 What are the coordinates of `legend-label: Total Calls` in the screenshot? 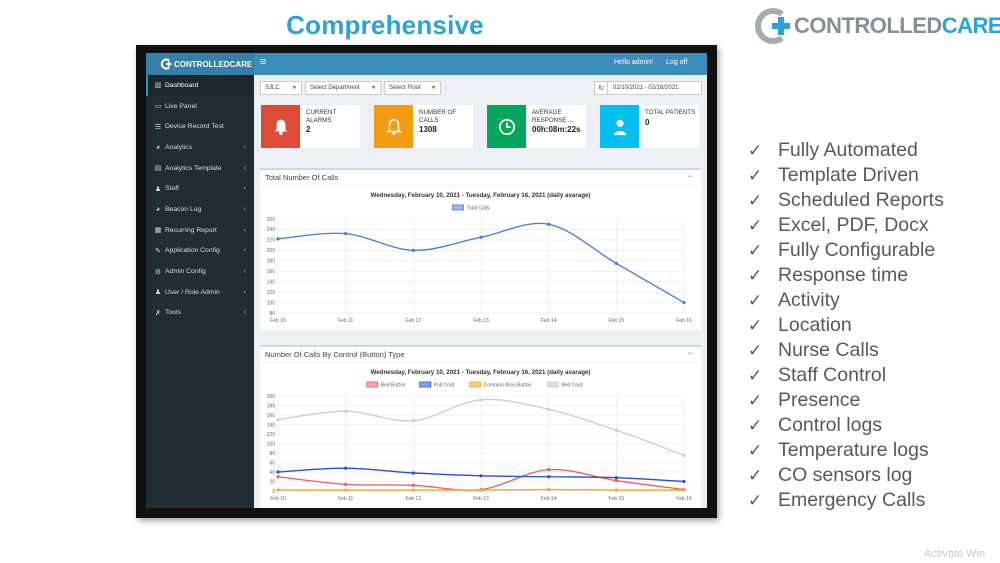 It's located at (478, 209).